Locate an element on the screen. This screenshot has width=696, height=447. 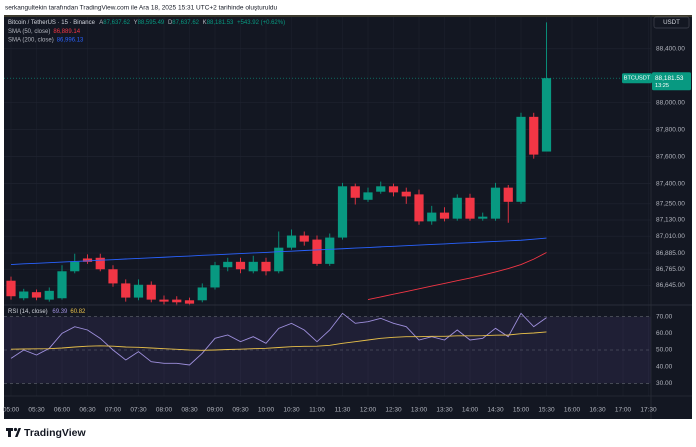
y-tick-label: 87,600.00 is located at coordinates (670, 156).